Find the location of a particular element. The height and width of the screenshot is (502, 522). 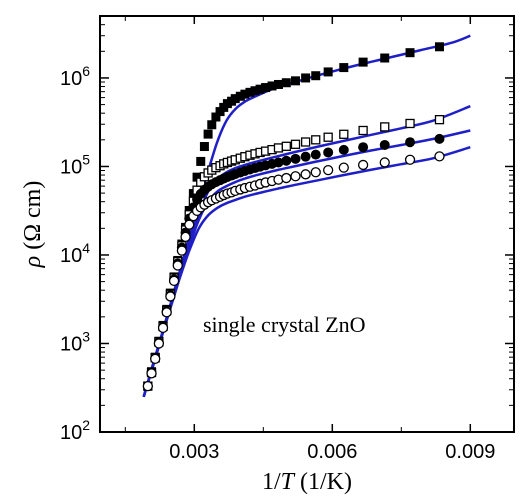

y-tick-label-0: 10² is located at coordinates (75, 430).